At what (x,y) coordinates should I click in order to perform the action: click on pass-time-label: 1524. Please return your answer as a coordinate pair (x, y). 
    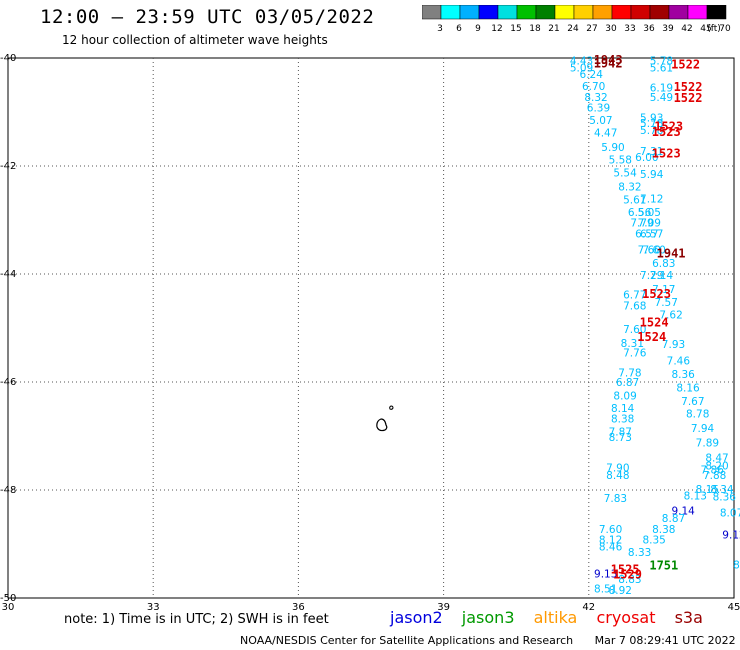
    Looking at the image, I should click on (651, 337).